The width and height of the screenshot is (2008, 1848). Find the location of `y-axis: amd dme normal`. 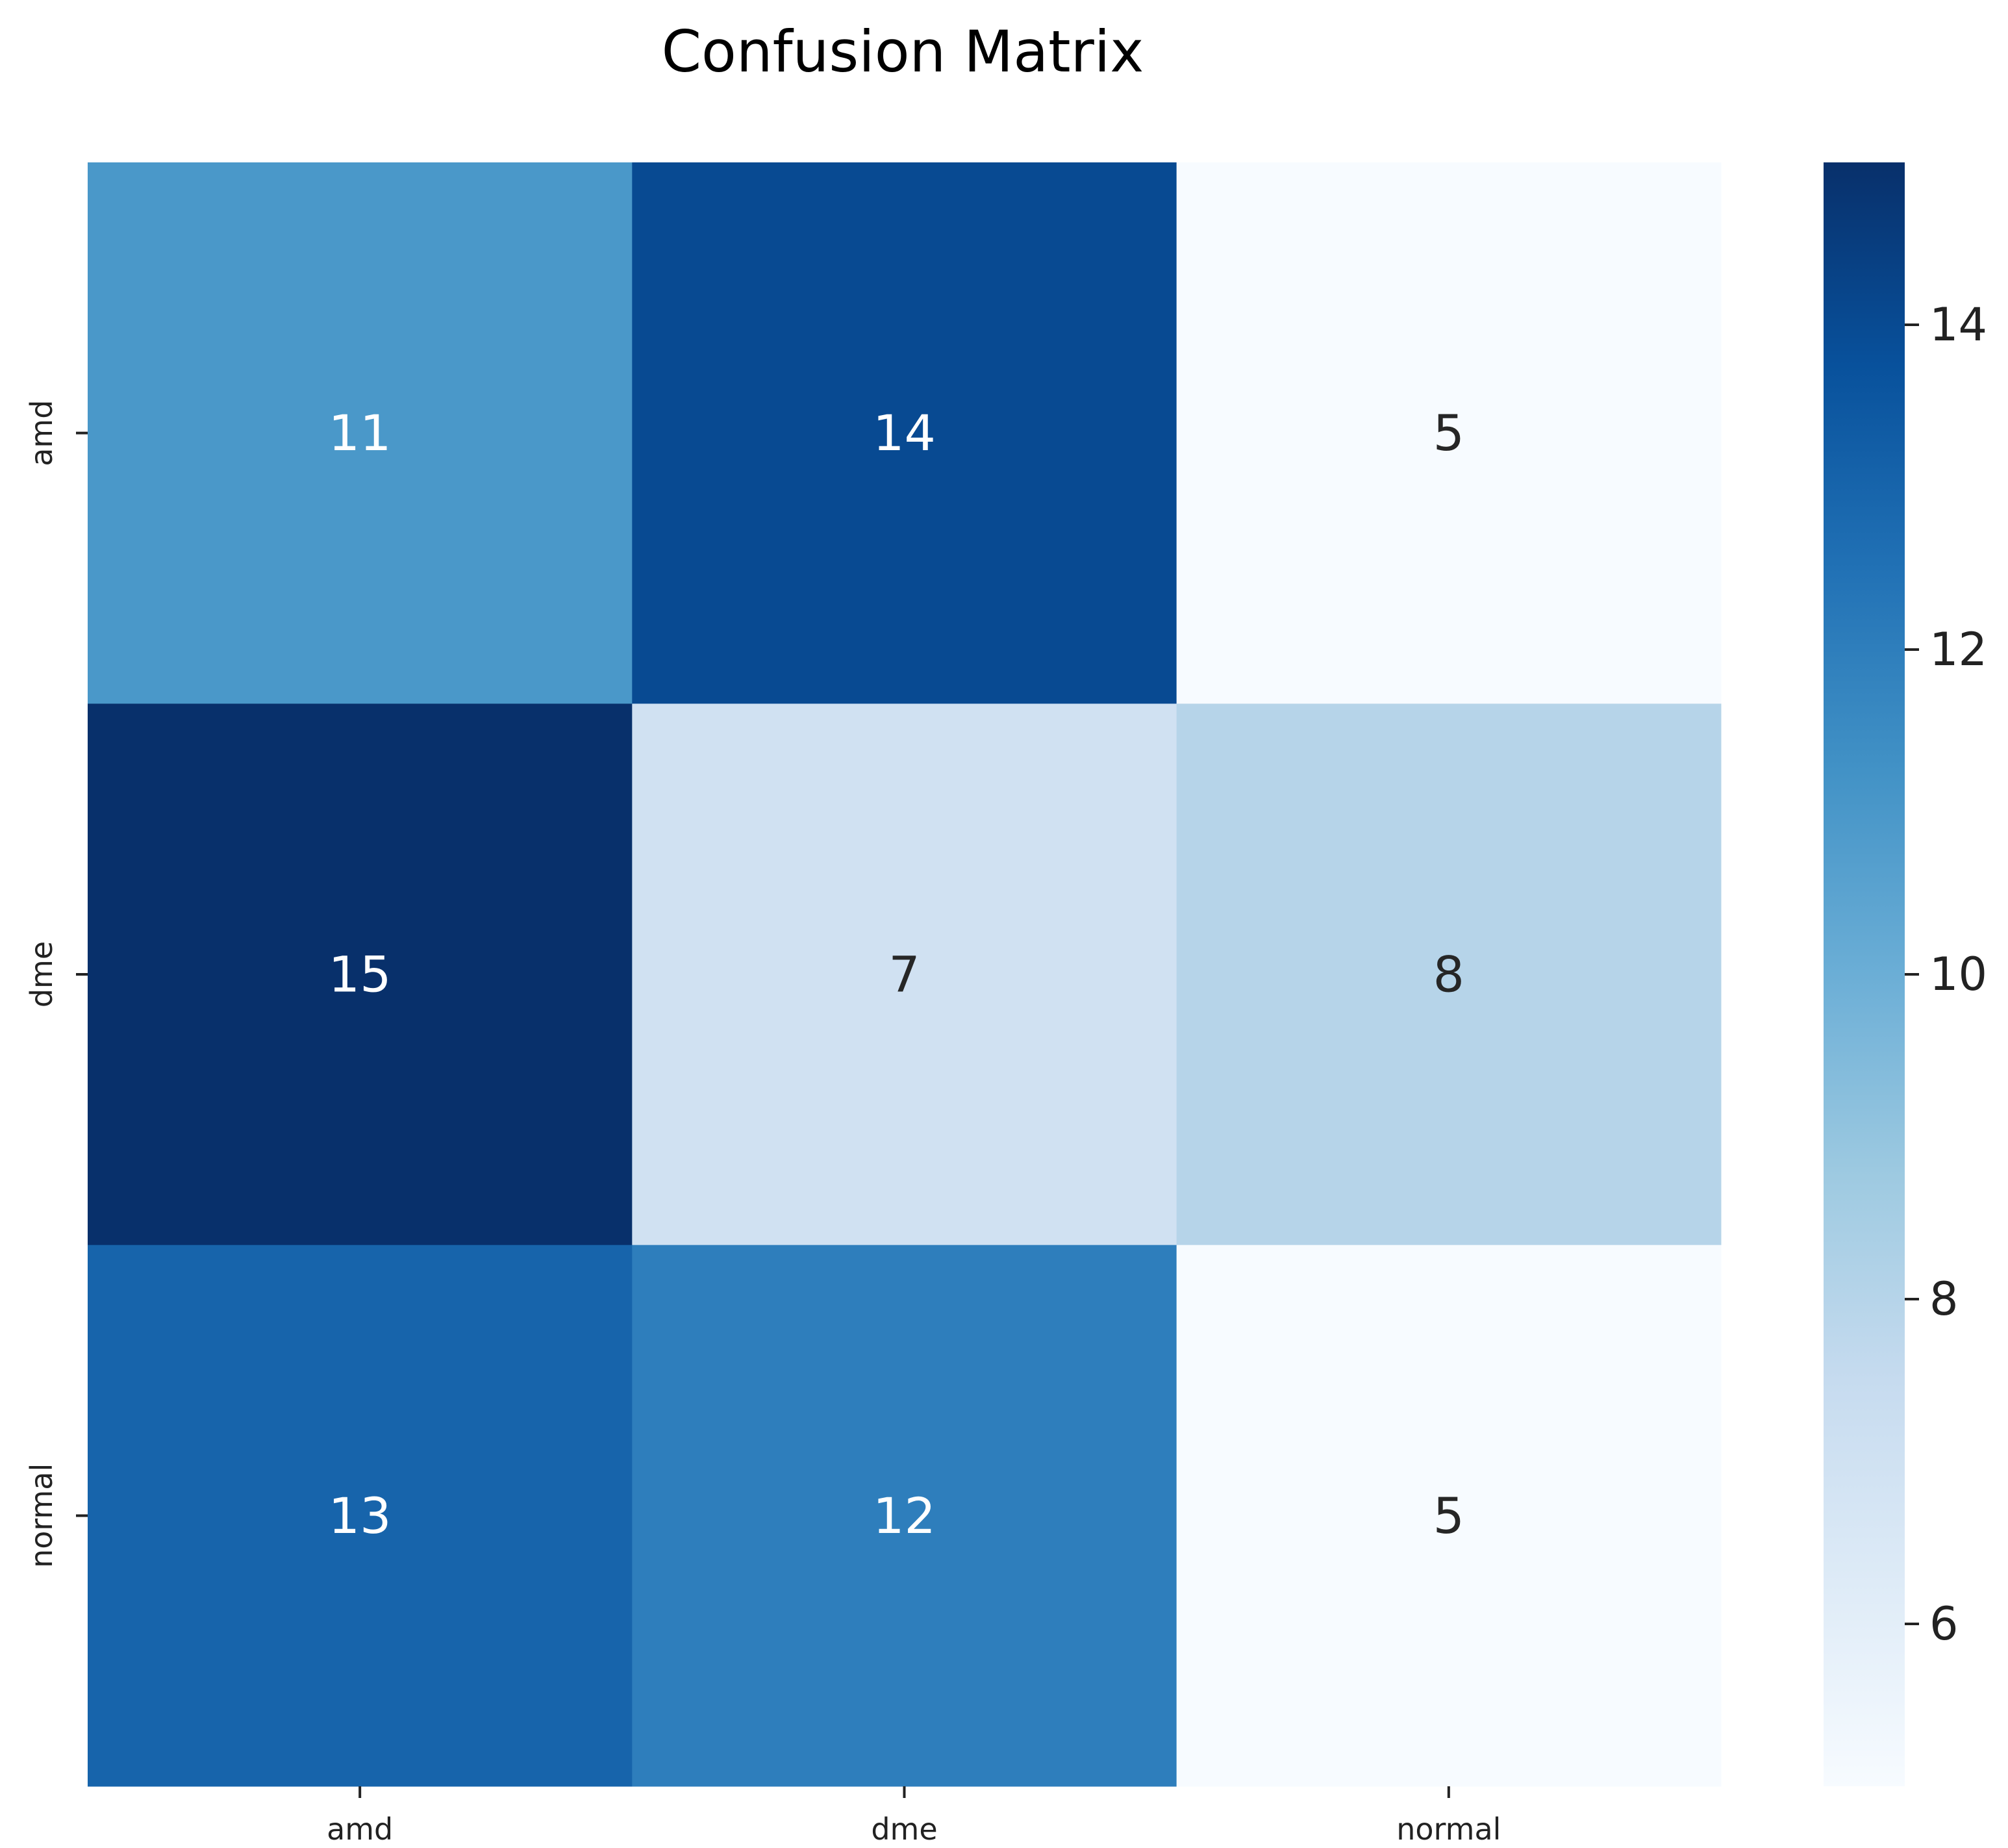

y-axis: amd dme normal is located at coordinates (56, 984).